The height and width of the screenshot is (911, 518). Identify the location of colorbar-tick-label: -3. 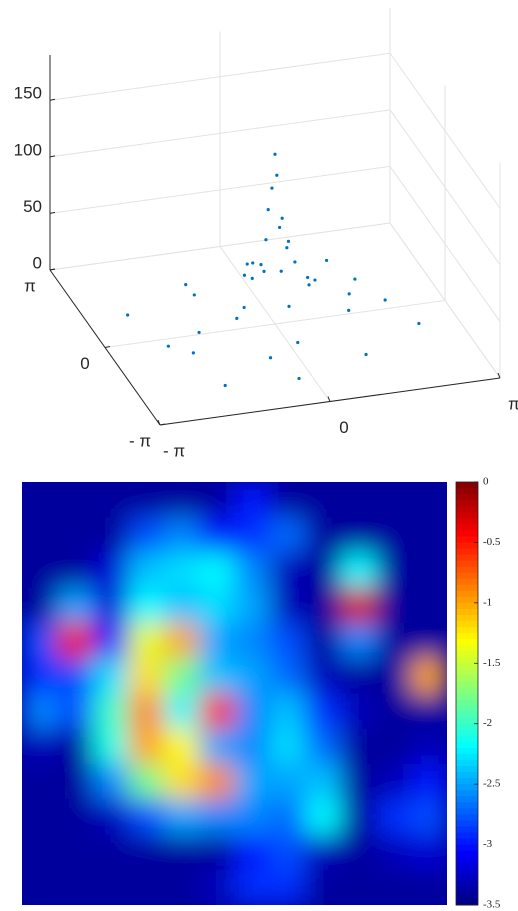
(488, 844).